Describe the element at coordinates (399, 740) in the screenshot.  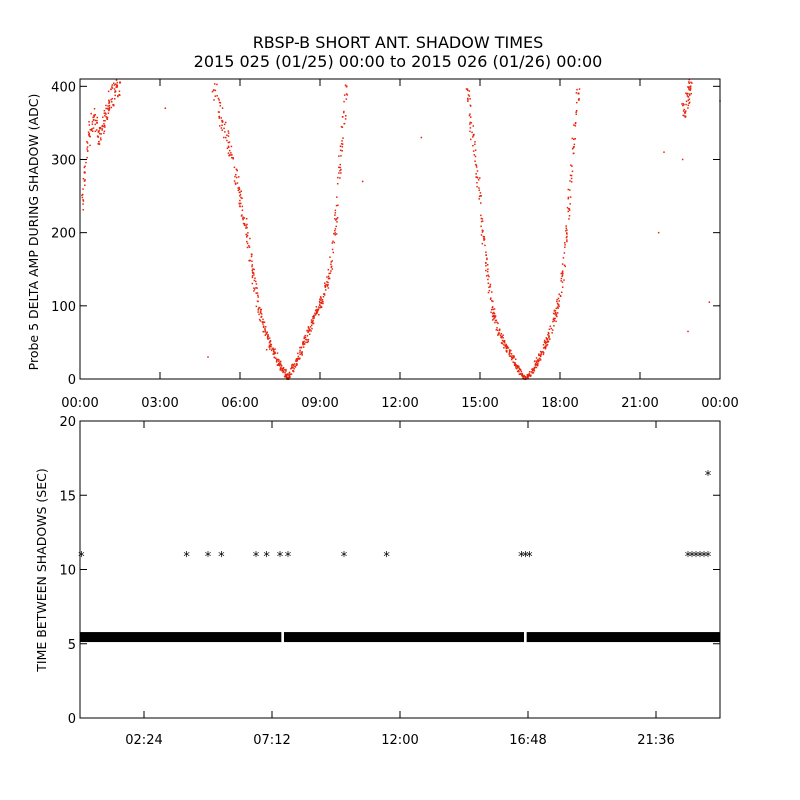
I see `bottom-x-tick-label: 12:00` at that location.